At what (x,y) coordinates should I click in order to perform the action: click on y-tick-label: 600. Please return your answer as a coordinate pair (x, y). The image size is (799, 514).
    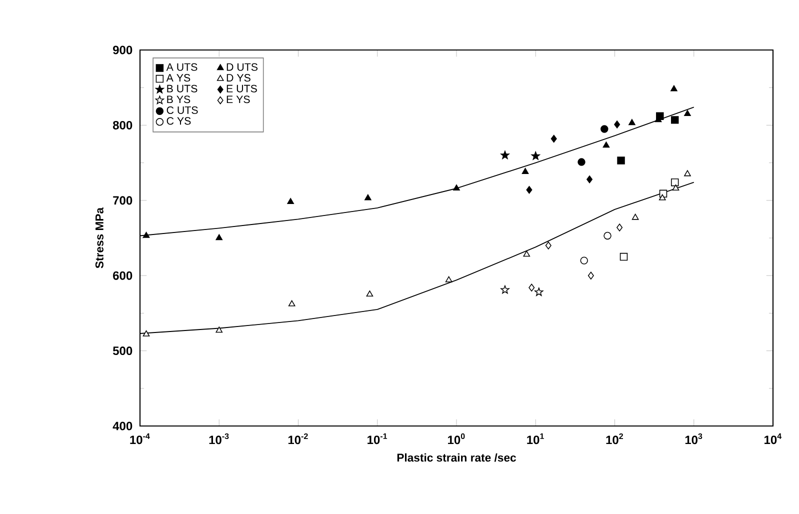
    Looking at the image, I should click on (122, 275).